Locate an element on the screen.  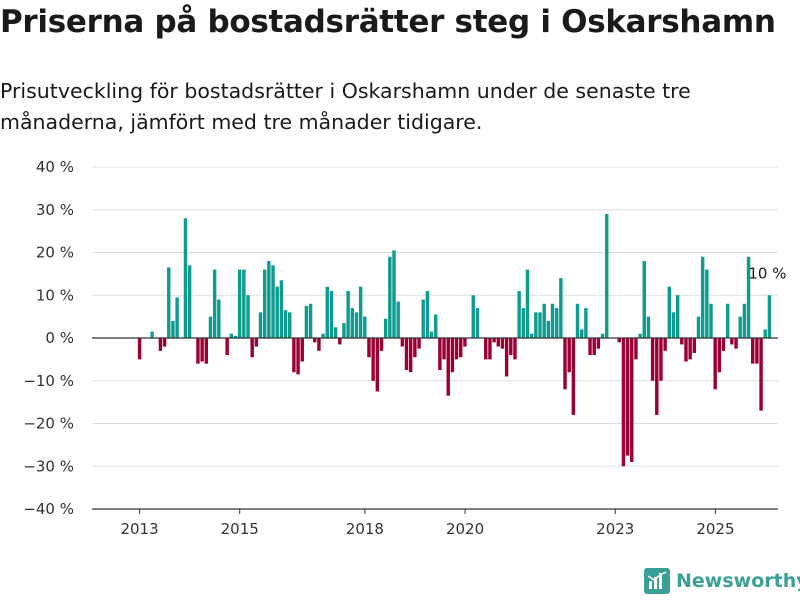
x-tick-label: 2023 is located at coordinates (615, 529).